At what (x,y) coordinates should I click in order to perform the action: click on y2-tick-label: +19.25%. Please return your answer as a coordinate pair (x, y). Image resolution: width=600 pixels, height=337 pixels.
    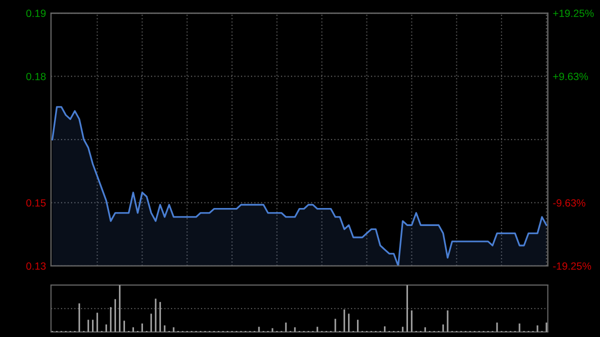
    Looking at the image, I should click on (573, 14).